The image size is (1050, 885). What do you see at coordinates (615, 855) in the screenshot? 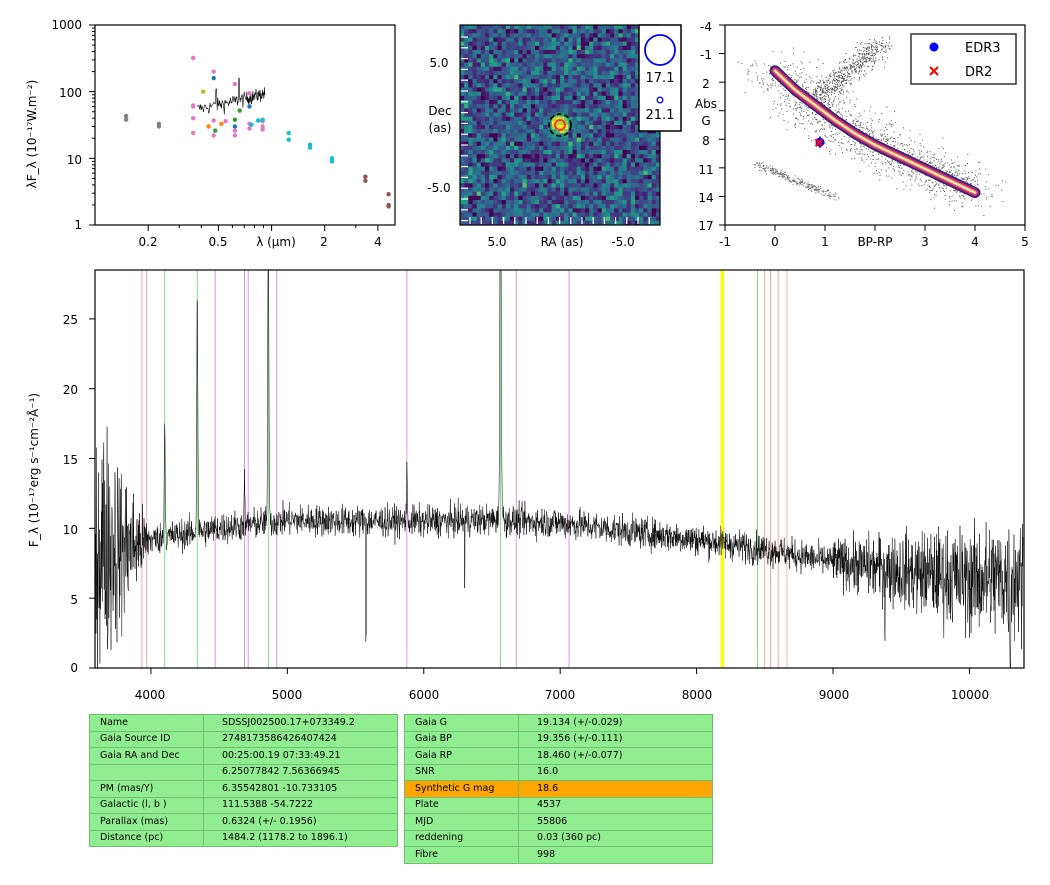
I see `table-value: 998` at bounding box center [615, 855].